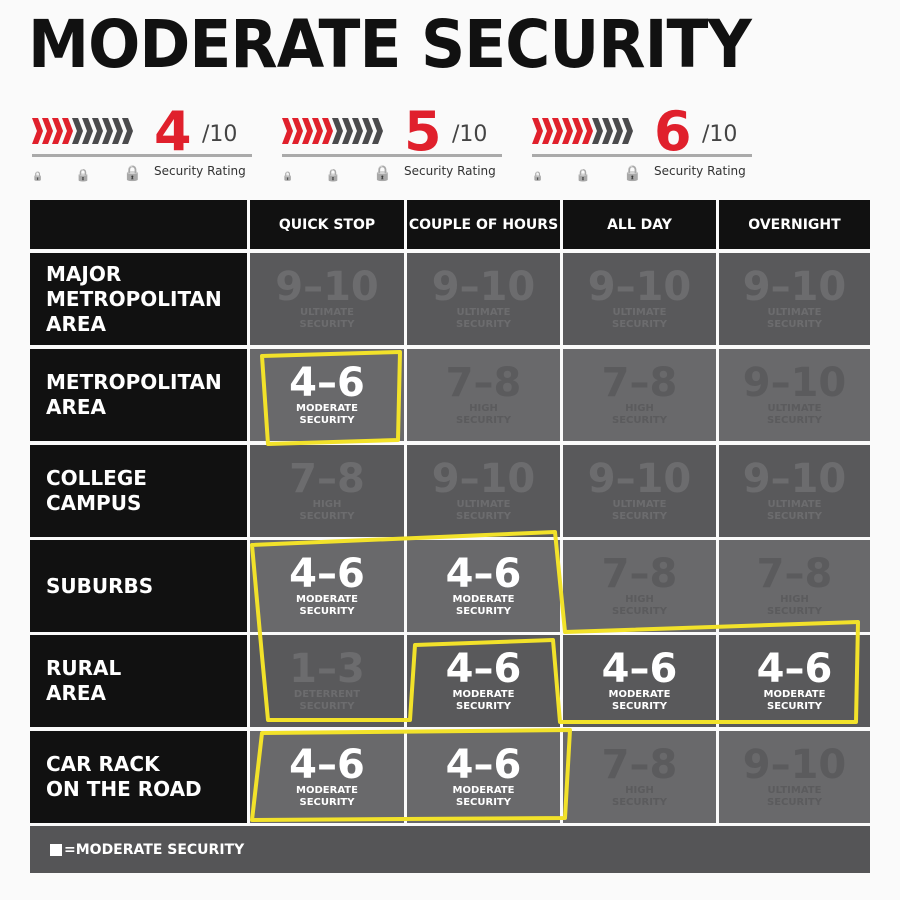 Image resolution: width=900 pixels, height=900 pixels. What do you see at coordinates (423, 131) in the screenshot?
I see `rating-value: 5` at bounding box center [423, 131].